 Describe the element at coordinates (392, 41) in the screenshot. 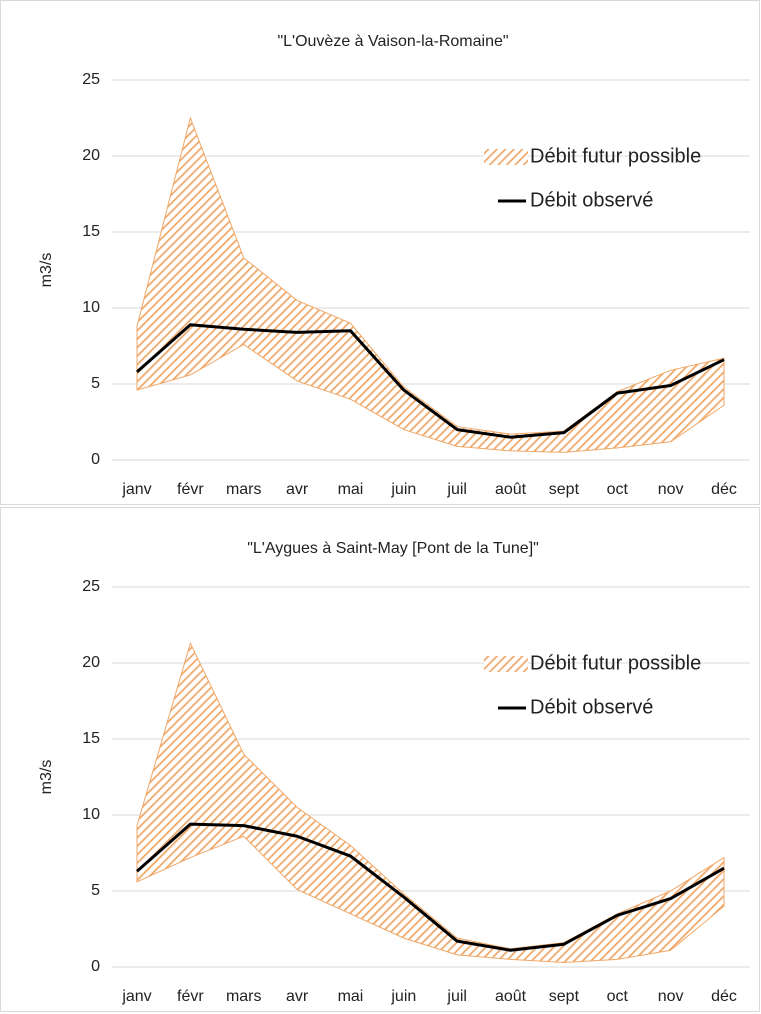

I see `chart-title: "L'Ouvèze à Vaison-la-Romaine"` at that location.